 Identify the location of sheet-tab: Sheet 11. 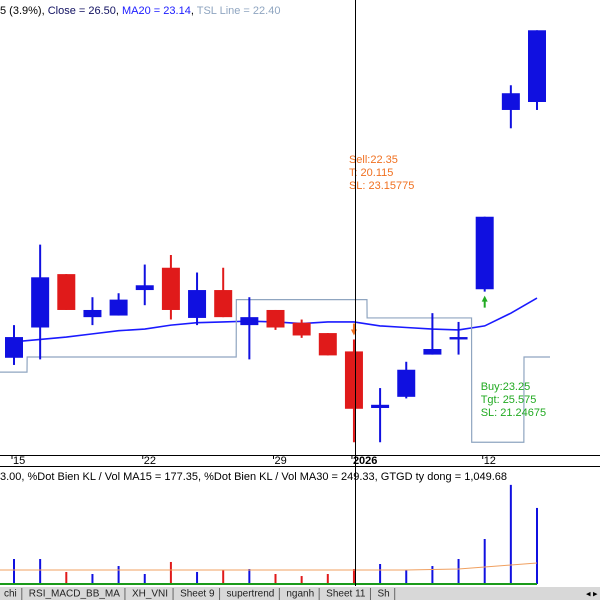
(346, 594).